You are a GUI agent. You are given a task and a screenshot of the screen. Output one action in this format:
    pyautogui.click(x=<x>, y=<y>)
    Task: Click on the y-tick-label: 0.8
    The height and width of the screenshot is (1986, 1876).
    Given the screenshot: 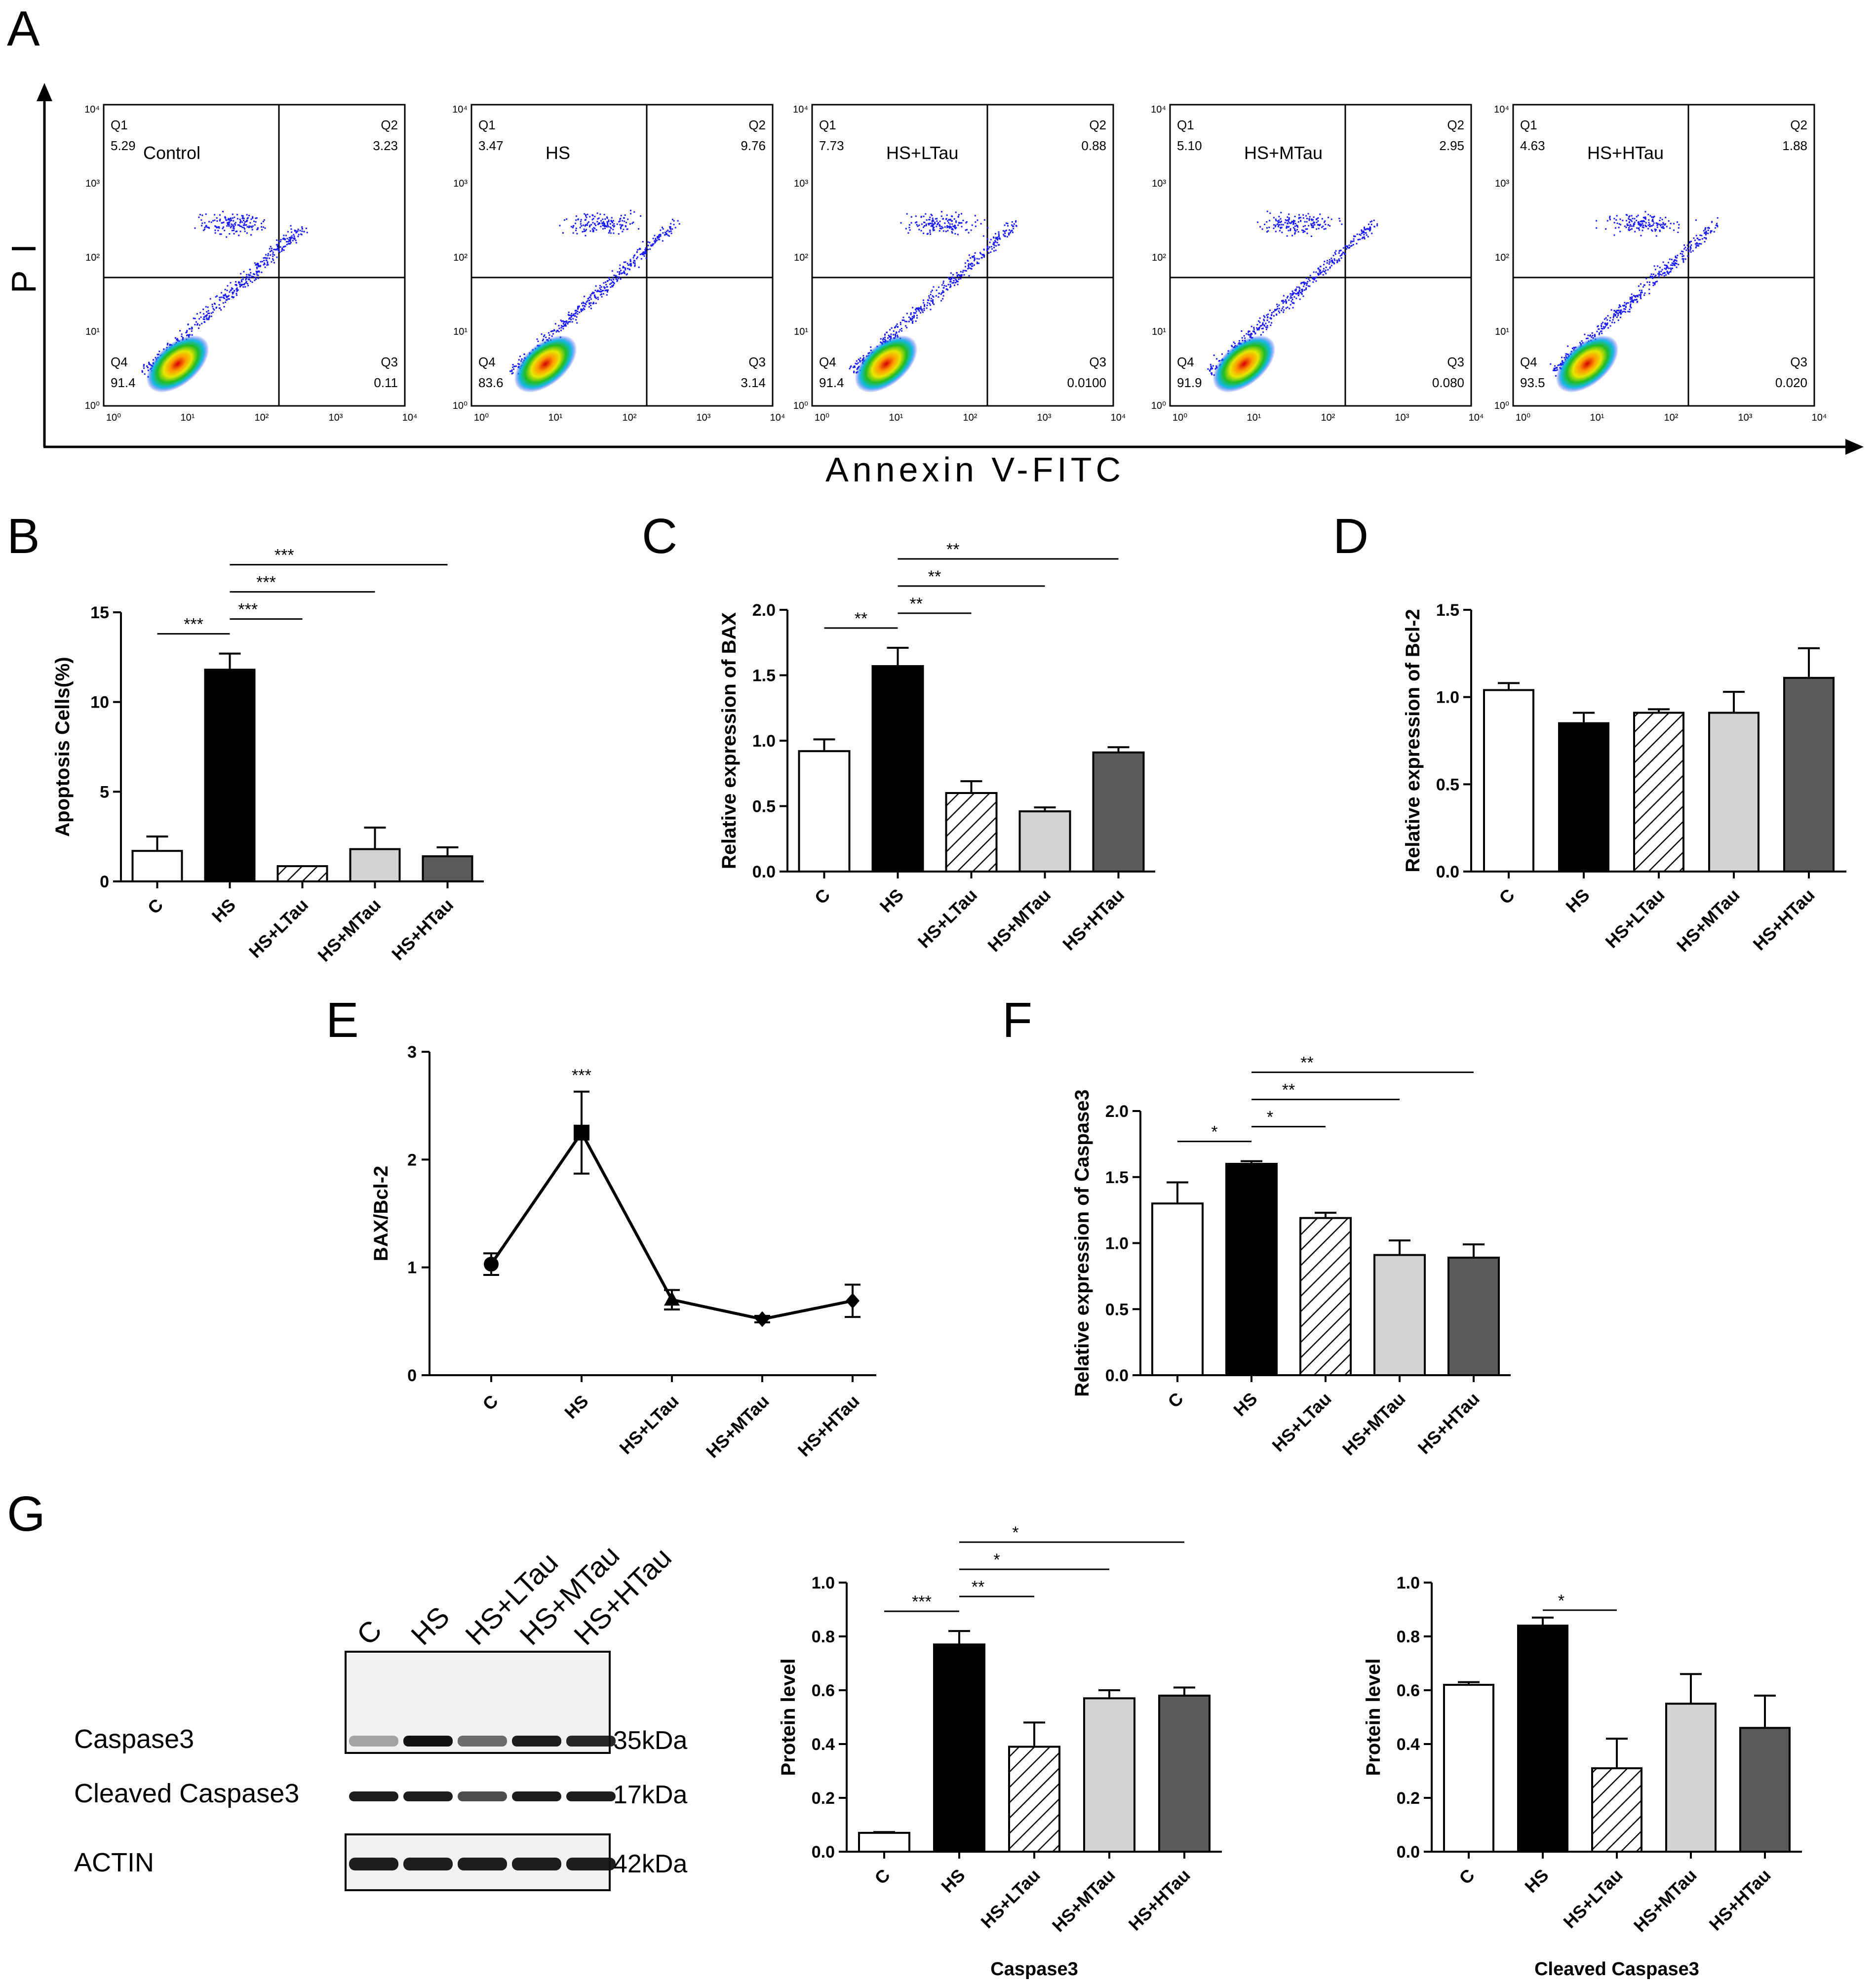 What is the action you would take?
    pyautogui.click(x=1409, y=1637)
    